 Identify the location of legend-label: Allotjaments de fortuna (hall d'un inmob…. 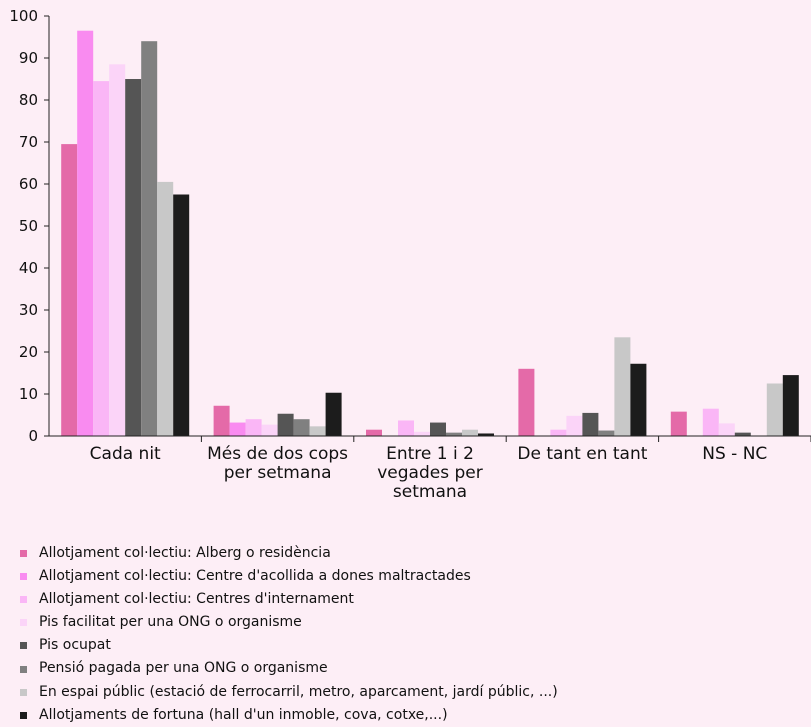
(243, 714).